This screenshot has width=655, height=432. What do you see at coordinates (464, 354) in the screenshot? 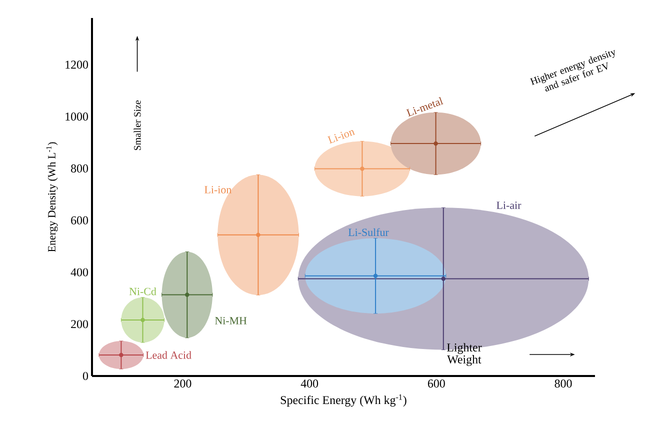
I see `annotation: Lighter Weight` at bounding box center [464, 354].